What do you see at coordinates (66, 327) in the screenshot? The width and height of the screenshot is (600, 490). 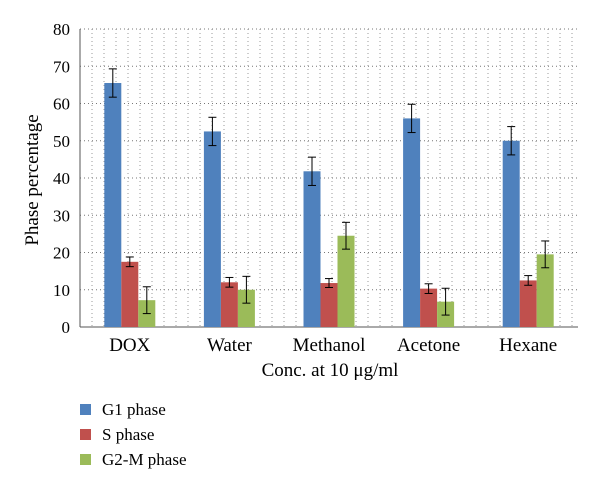 I see `y-tick-label-0: 0` at bounding box center [66, 327].